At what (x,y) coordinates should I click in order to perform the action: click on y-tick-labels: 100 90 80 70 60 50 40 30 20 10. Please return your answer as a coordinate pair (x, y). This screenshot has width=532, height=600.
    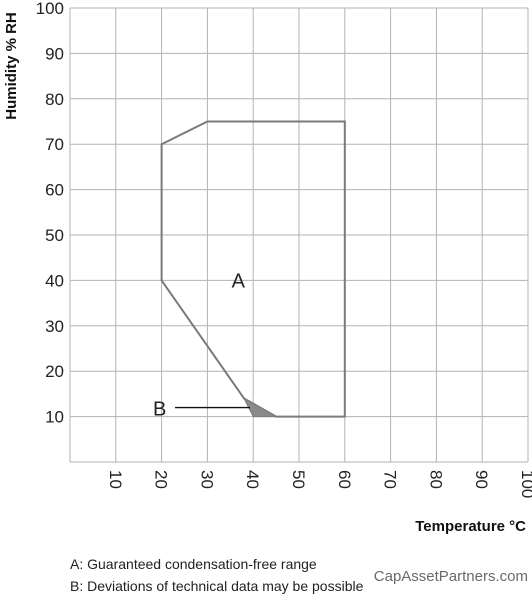
    Looking at the image, I should click on (50, 213).